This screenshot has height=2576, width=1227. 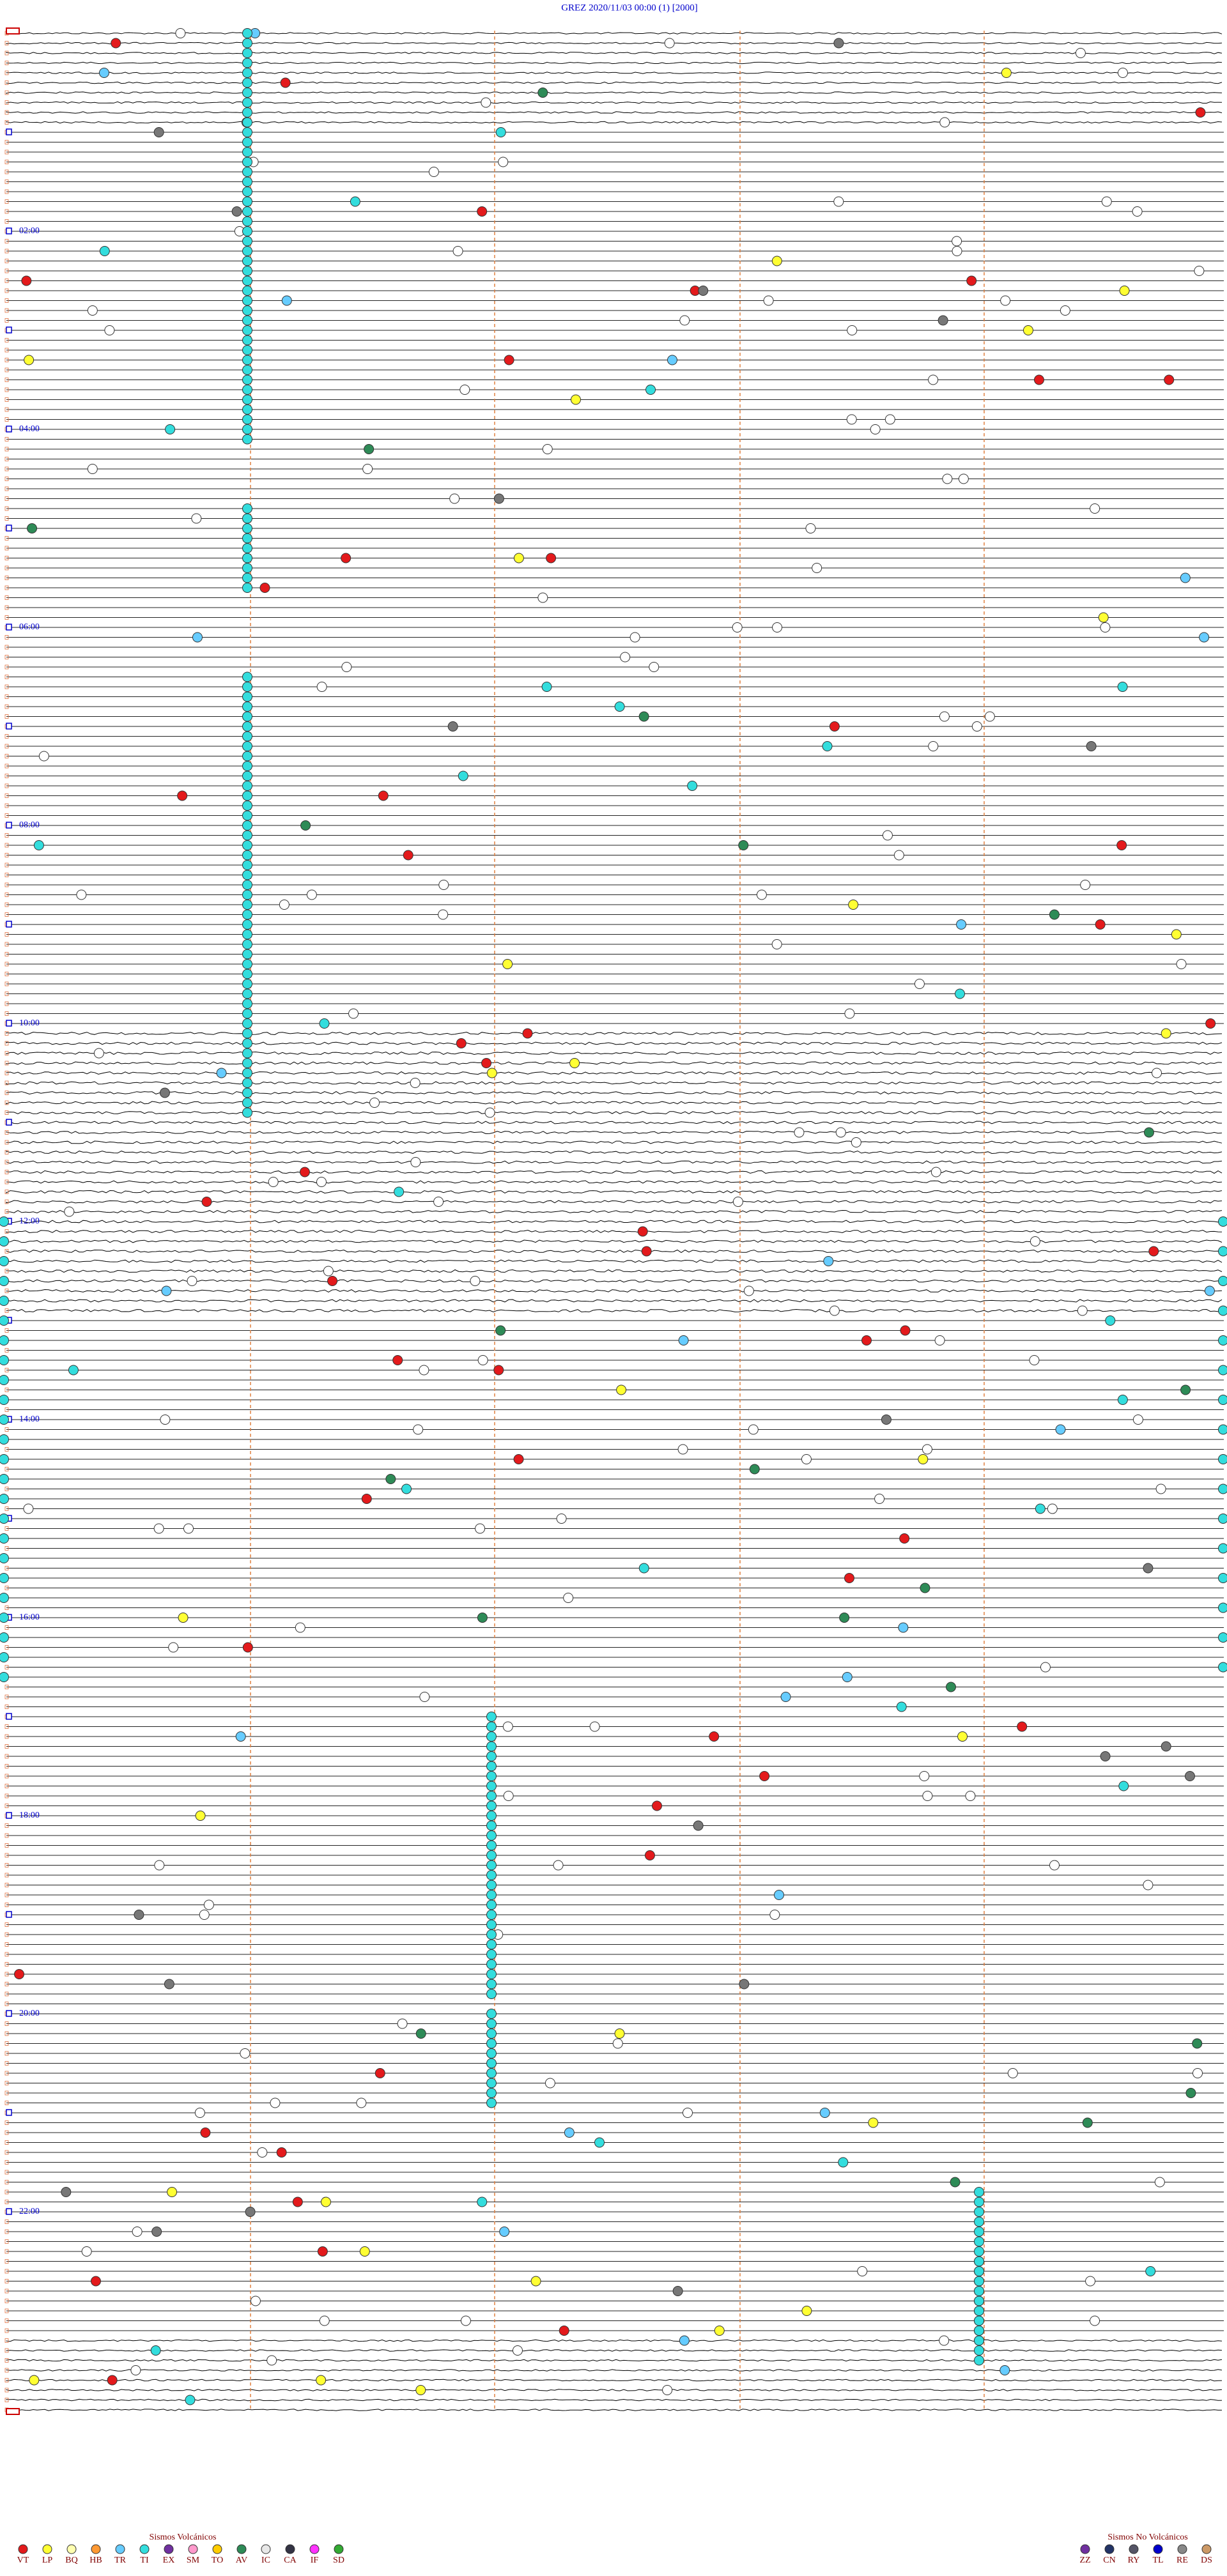 What do you see at coordinates (29, 2211) in the screenshot?
I see `hour-label: 22:00` at bounding box center [29, 2211].